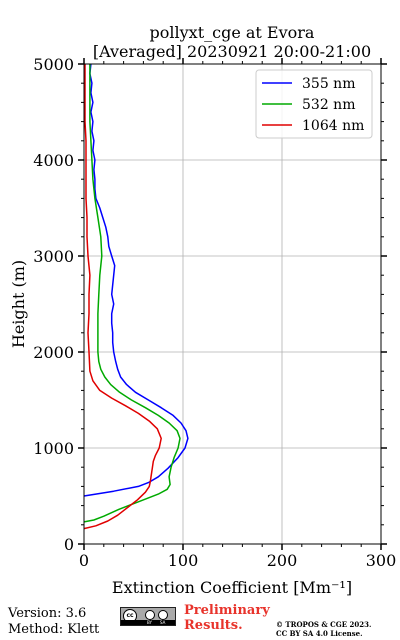 Image resolution: width=400 pixels, height=640 pixels. I want to click on y-tick-label: 3000, so click(53, 256).